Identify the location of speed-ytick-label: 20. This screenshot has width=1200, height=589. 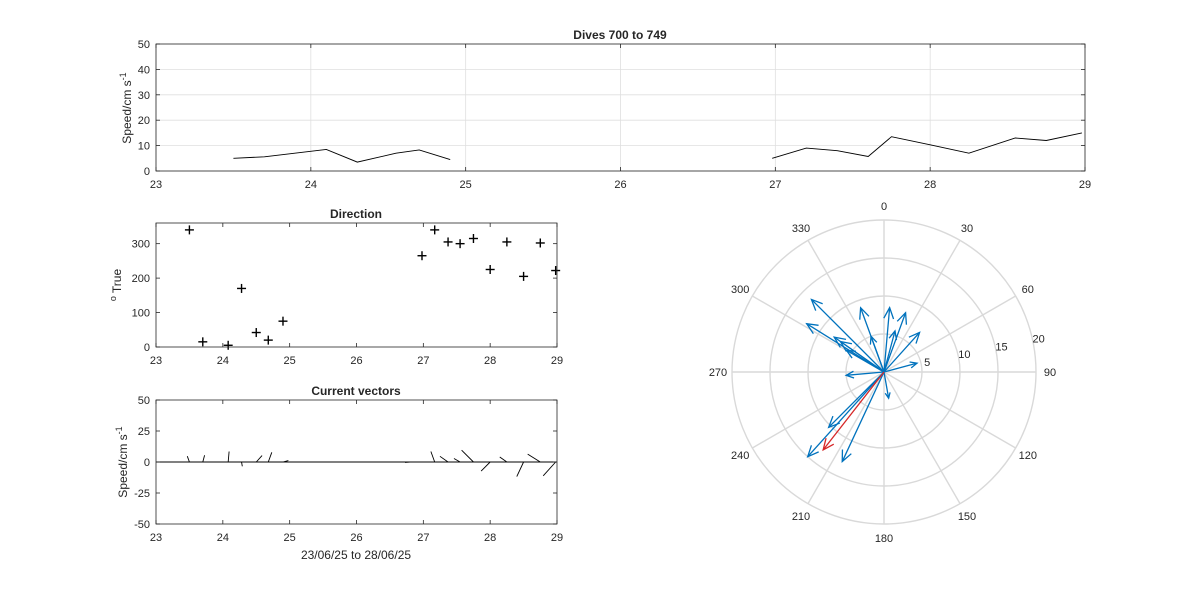
(144, 121).